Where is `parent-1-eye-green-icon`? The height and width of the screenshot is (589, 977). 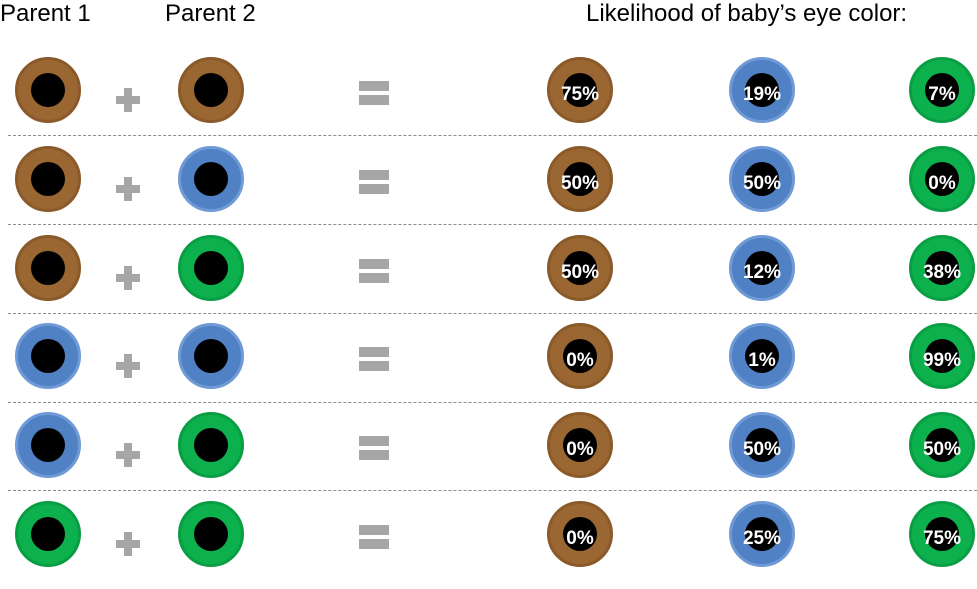 parent-1-eye-green-icon is located at coordinates (48, 534).